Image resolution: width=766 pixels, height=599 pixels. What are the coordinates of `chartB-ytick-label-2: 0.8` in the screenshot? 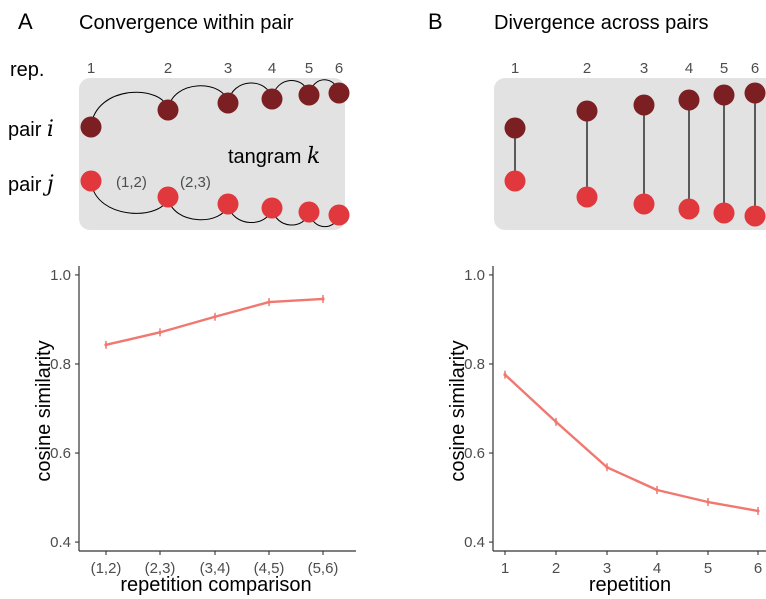 It's located at (474, 364).